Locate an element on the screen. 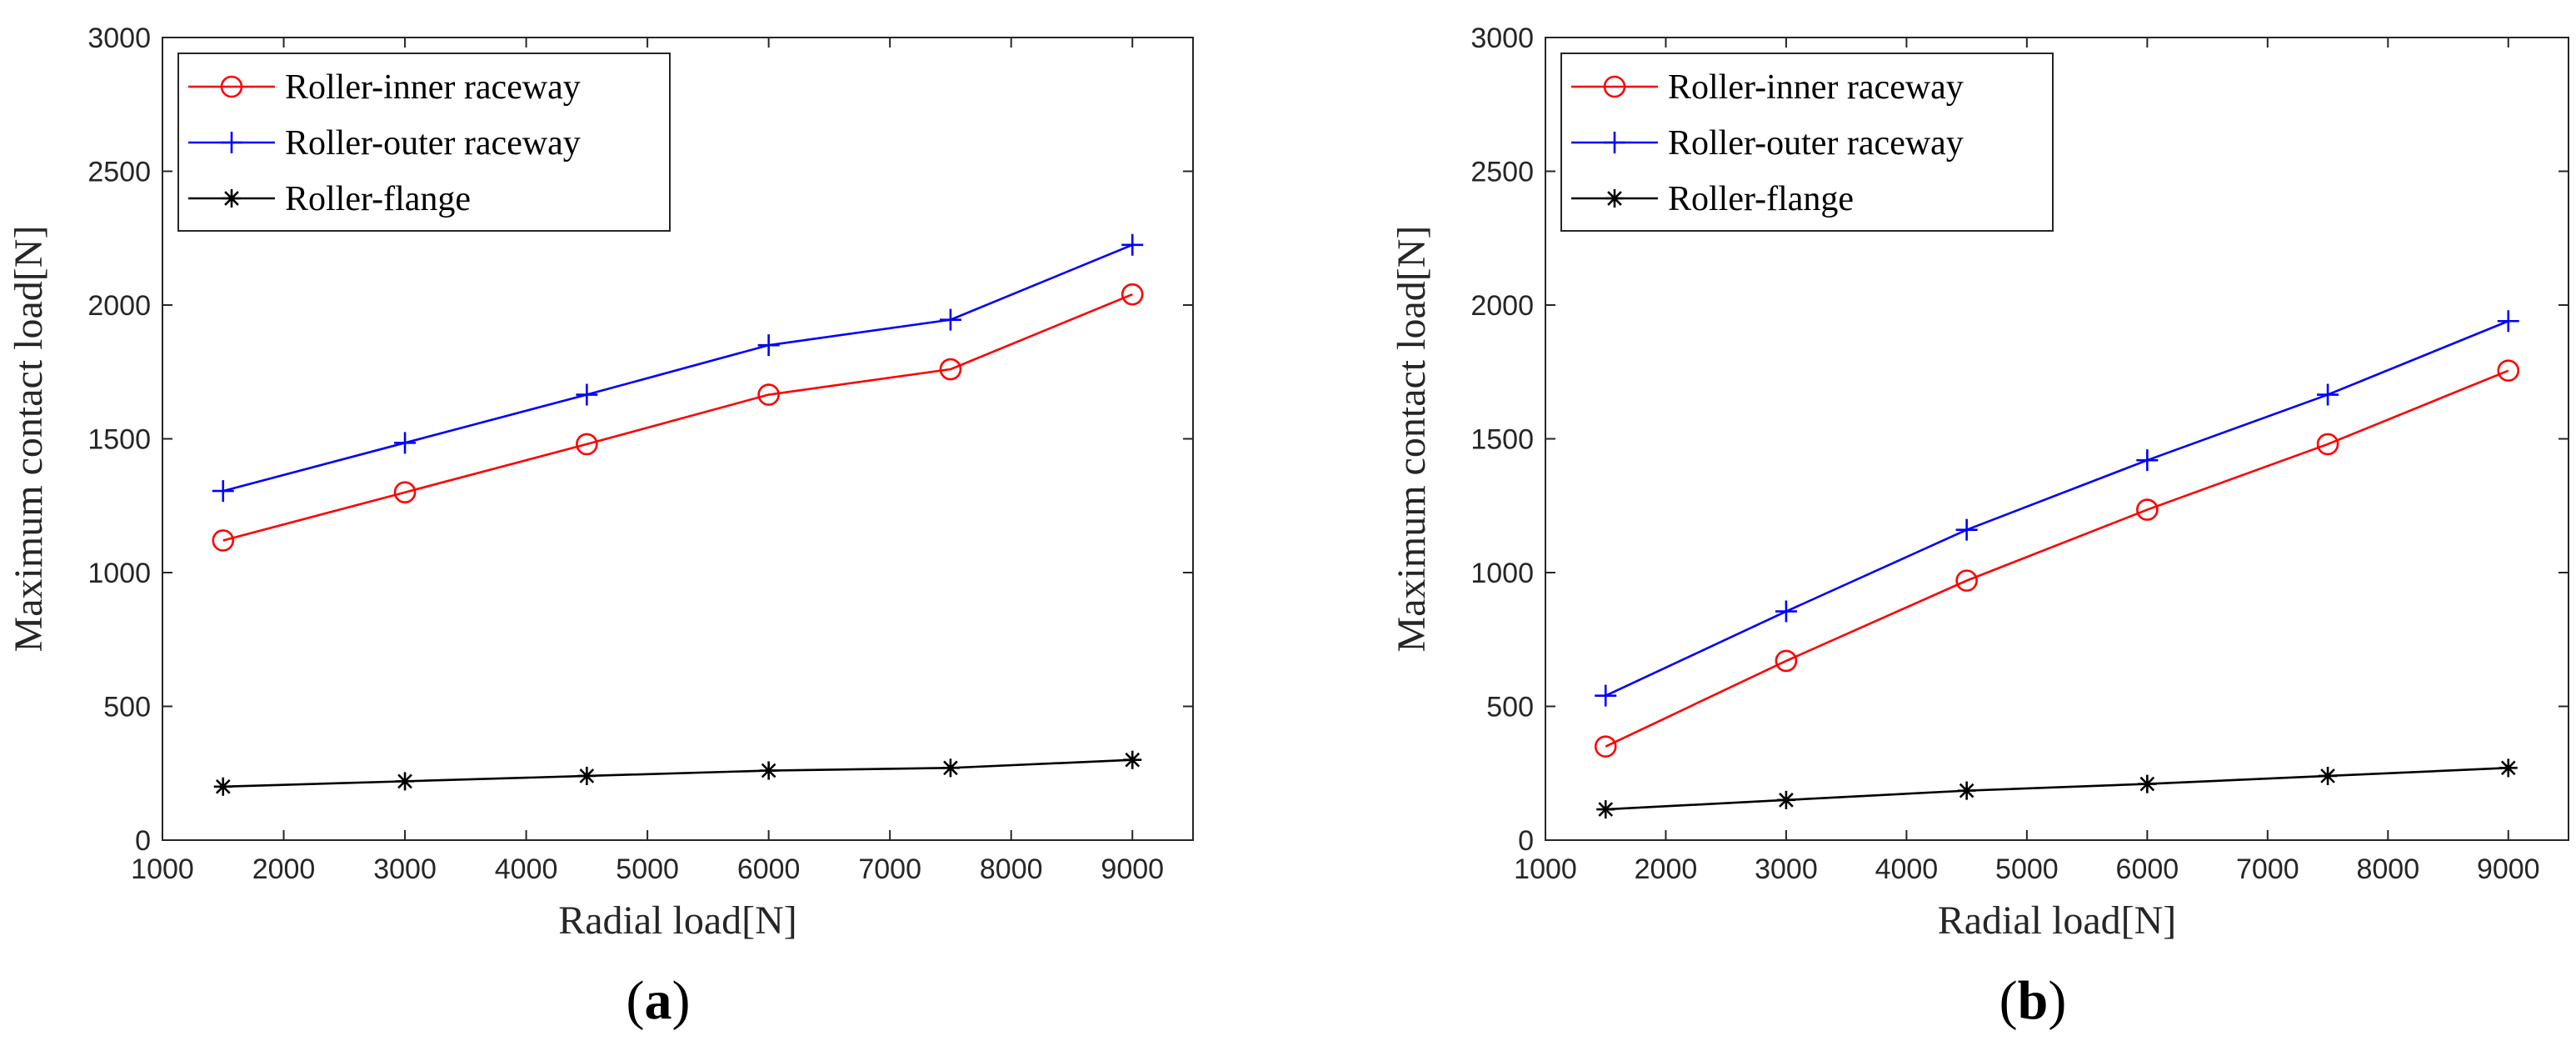 This screenshot has height=1041, width=2576. x-tick-label-b: 7000 is located at coordinates (2267, 869).